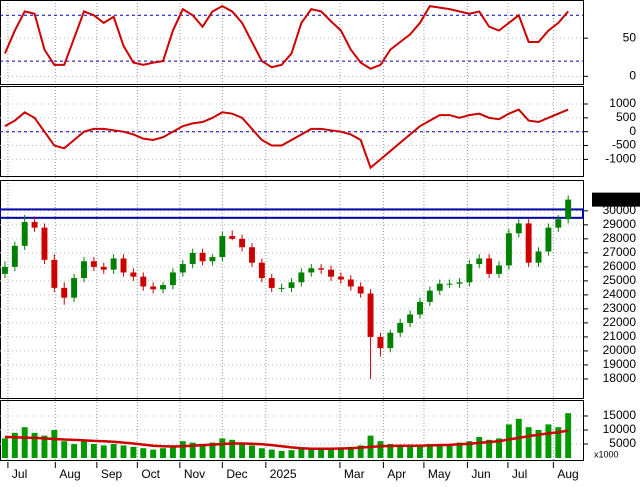 The height and width of the screenshot is (487, 640). I want to click on y-tick-label: 22000, so click(620, 322).